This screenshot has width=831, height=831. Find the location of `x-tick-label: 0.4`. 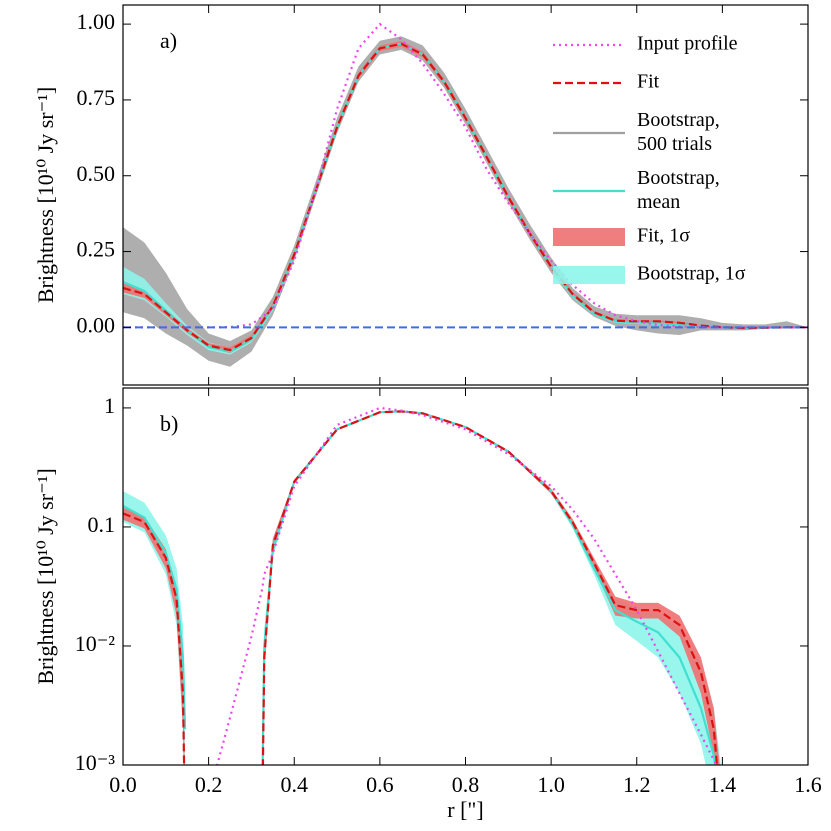

x-tick-label: 0.4 is located at coordinates (295, 784).